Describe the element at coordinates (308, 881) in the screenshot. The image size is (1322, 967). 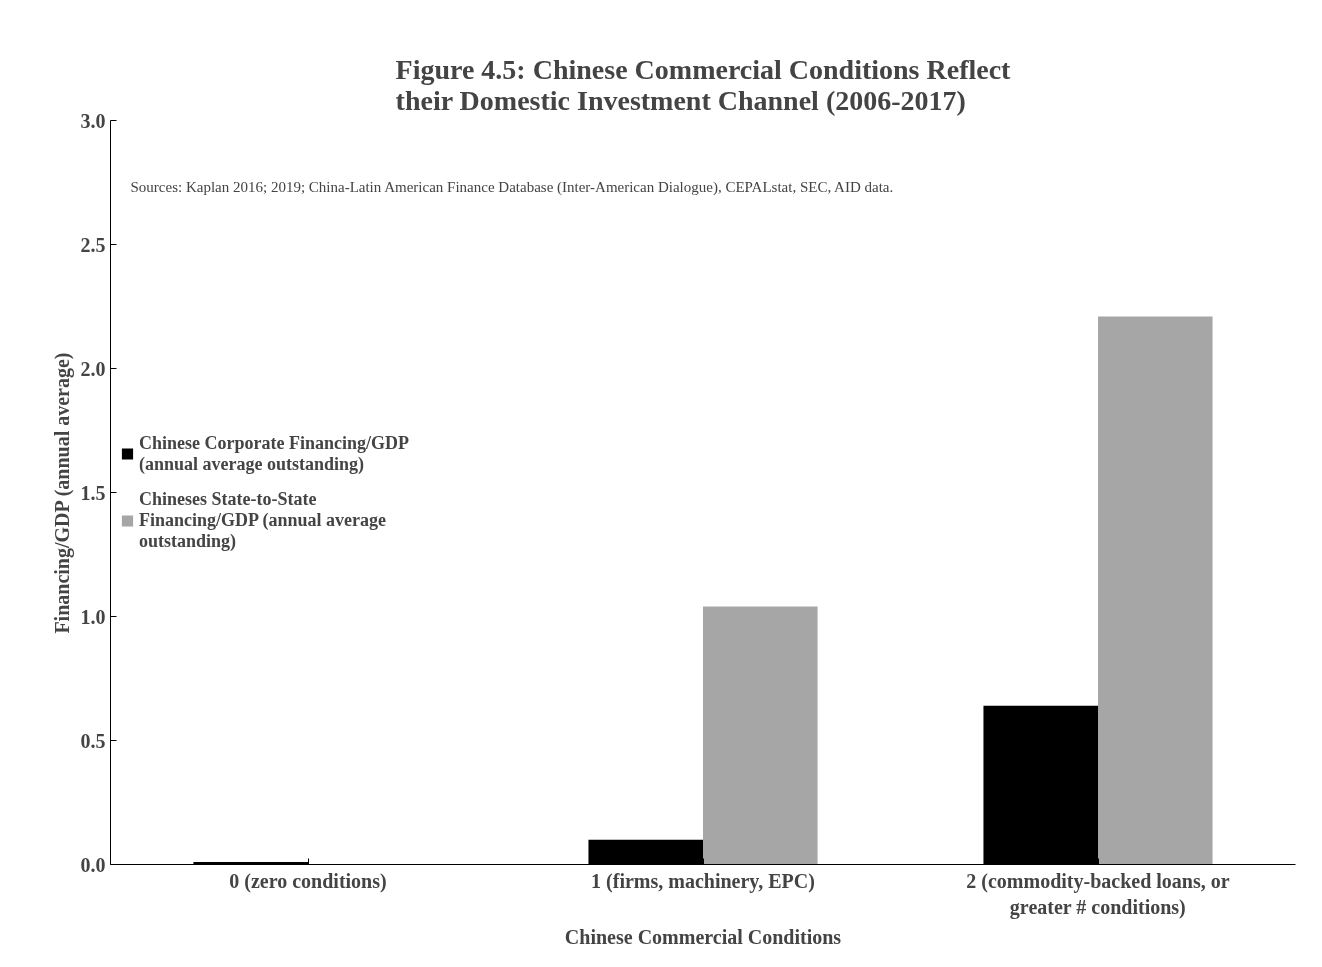
I see `x-tick-label: 0 (zero conditions)` at that location.